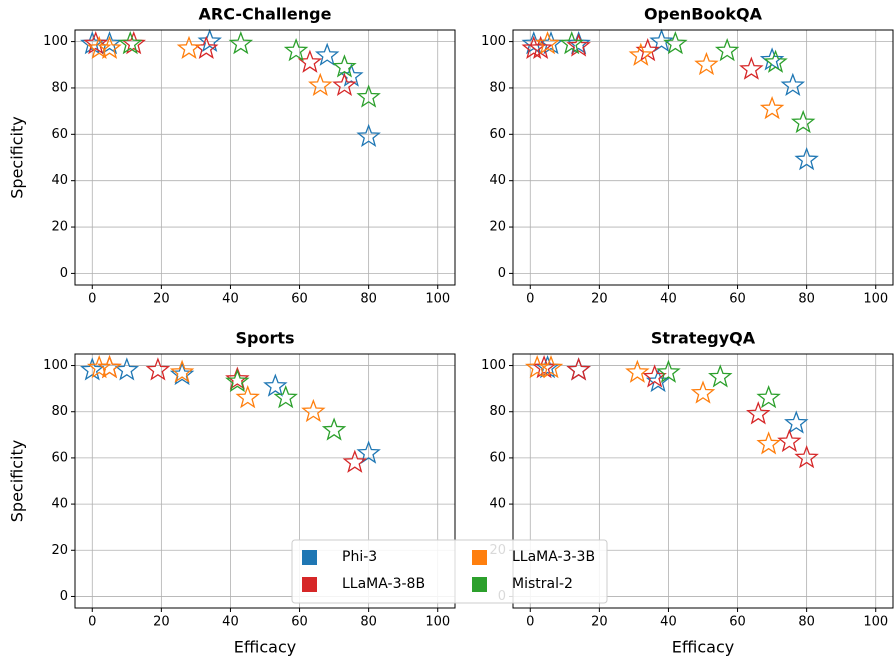 This screenshot has width=895, height=662. What do you see at coordinates (265, 14) in the screenshot?
I see `subplot-title: ARC-Challenge` at bounding box center [265, 14].